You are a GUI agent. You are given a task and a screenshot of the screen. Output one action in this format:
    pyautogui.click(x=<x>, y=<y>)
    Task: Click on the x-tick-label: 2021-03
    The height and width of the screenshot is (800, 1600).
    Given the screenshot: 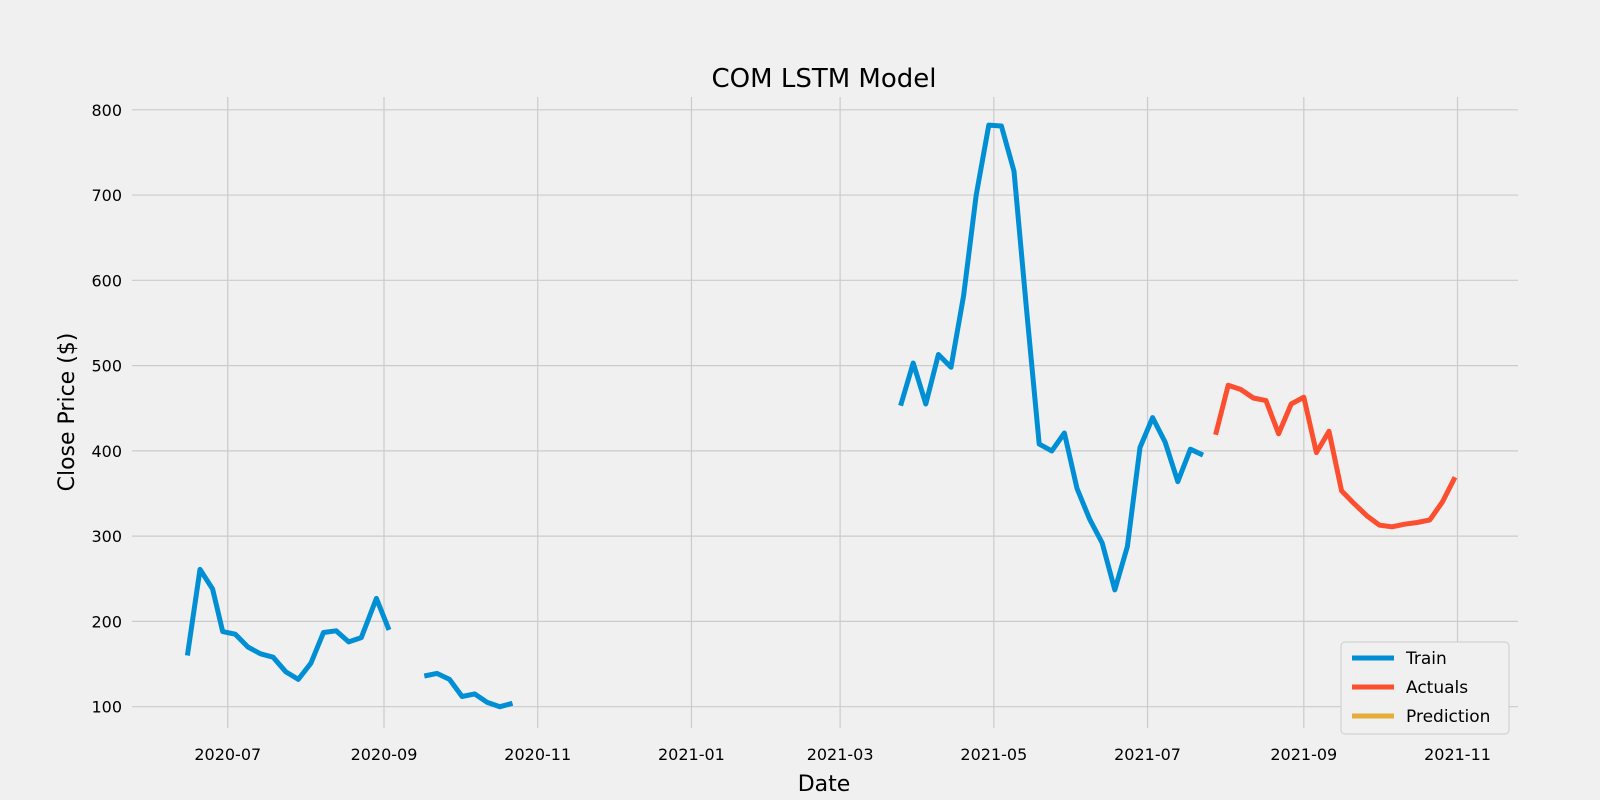 What is the action you would take?
    pyautogui.click(x=840, y=754)
    